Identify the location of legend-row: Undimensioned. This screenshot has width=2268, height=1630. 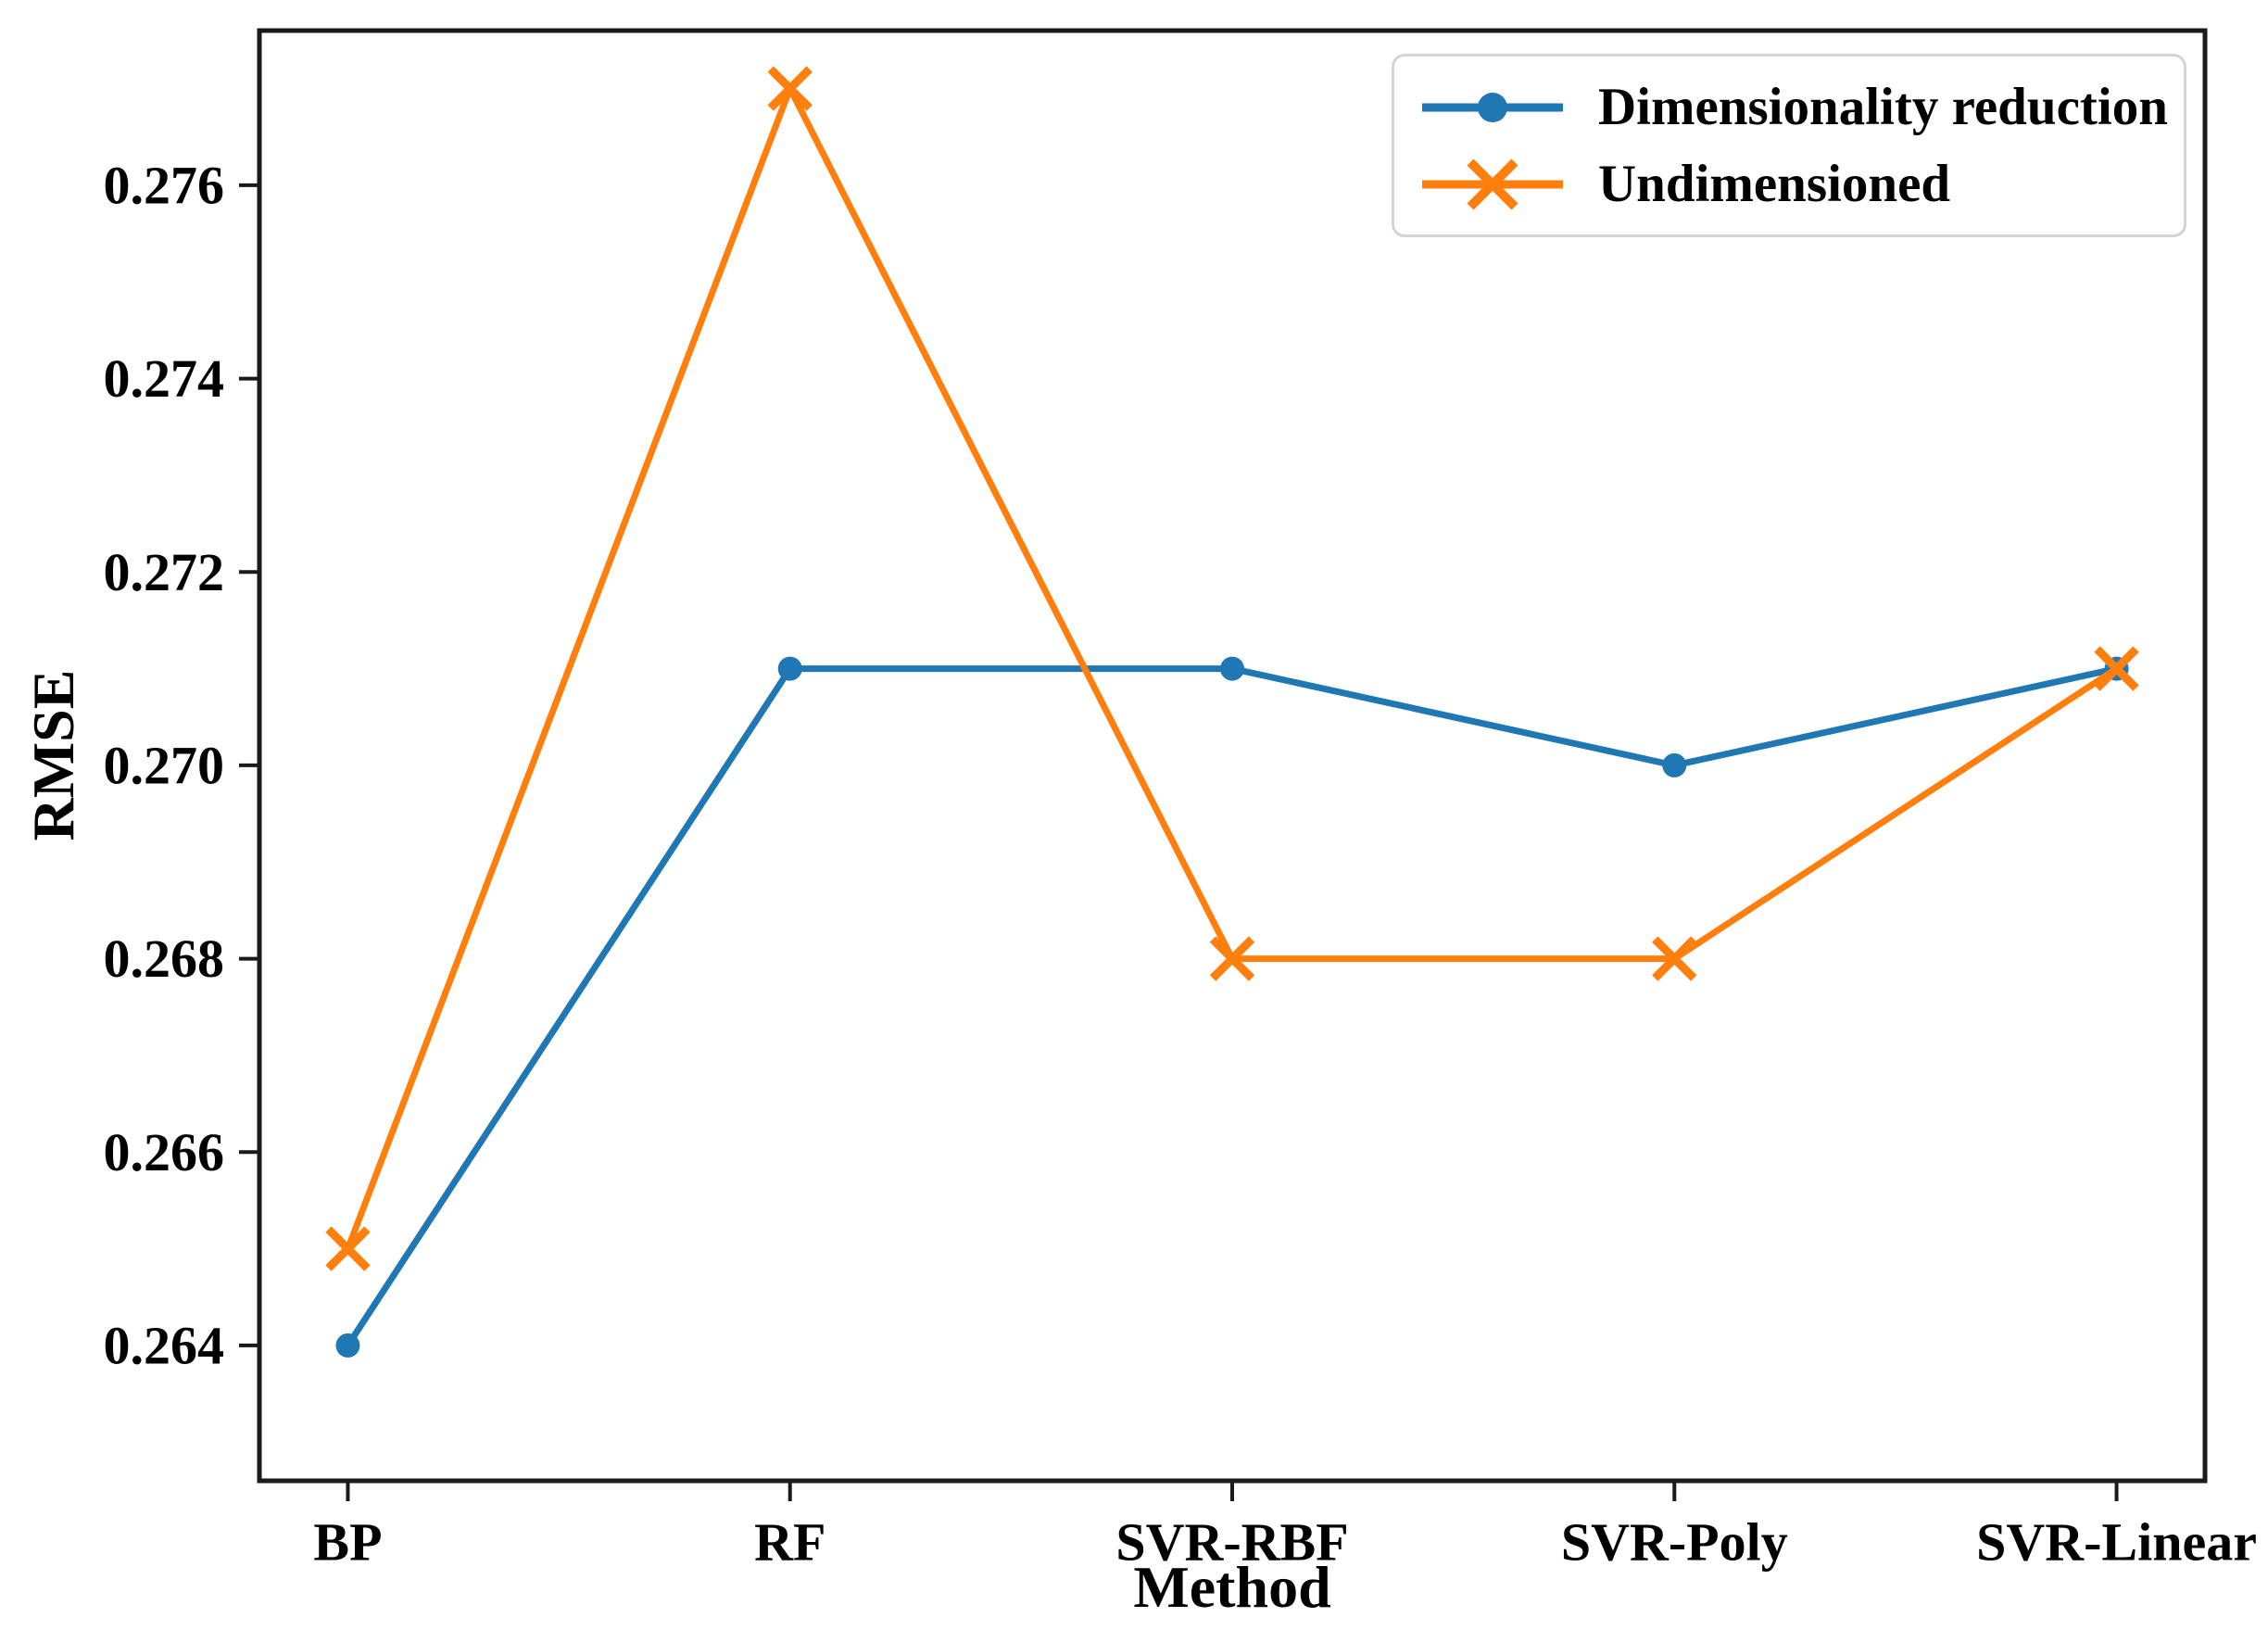
(1789, 184).